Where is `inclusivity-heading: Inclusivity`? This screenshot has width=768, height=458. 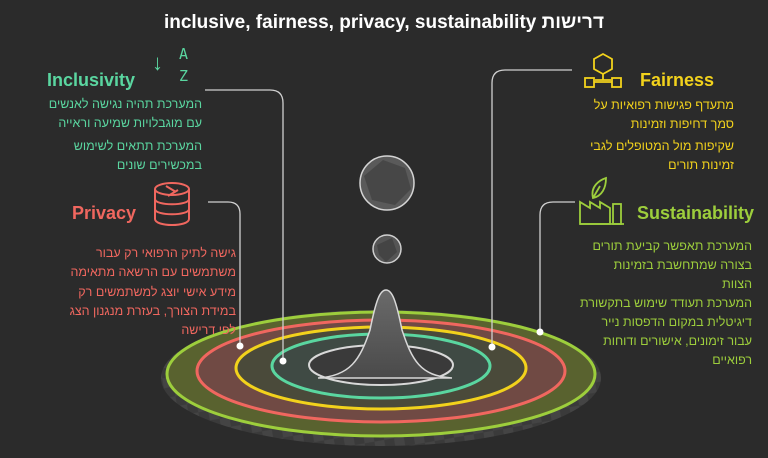 inclusivity-heading: Inclusivity is located at coordinates (91, 80).